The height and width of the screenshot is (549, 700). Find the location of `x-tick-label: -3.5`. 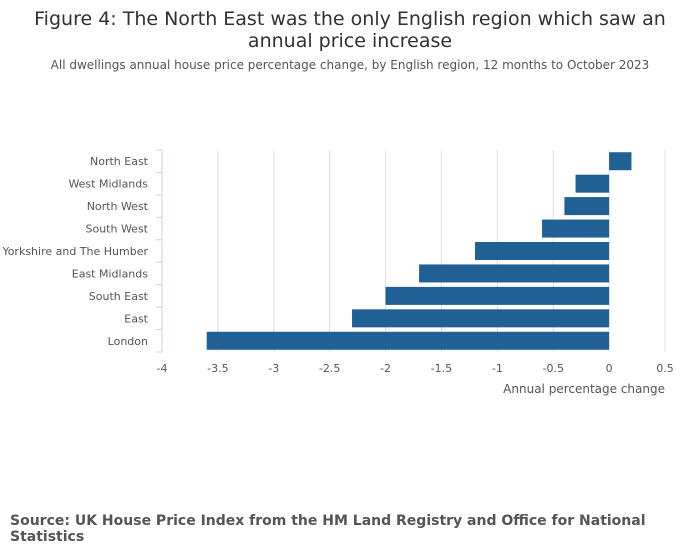

x-tick-label: -3.5 is located at coordinates (217, 368).